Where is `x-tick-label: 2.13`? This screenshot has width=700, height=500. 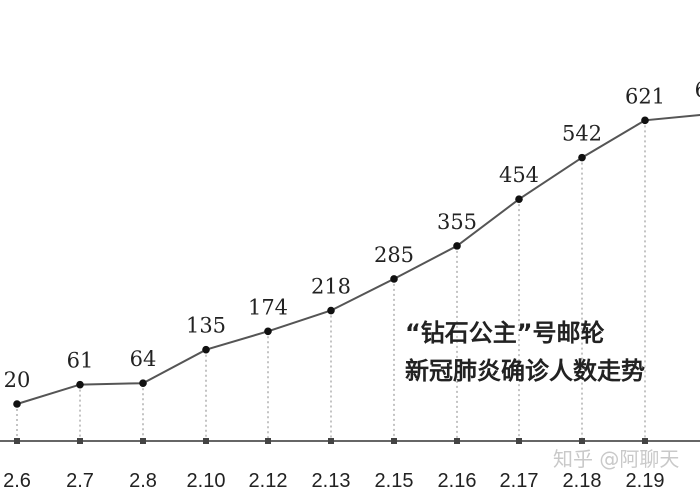 x-tick-label: 2.13 is located at coordinates (331, 481).